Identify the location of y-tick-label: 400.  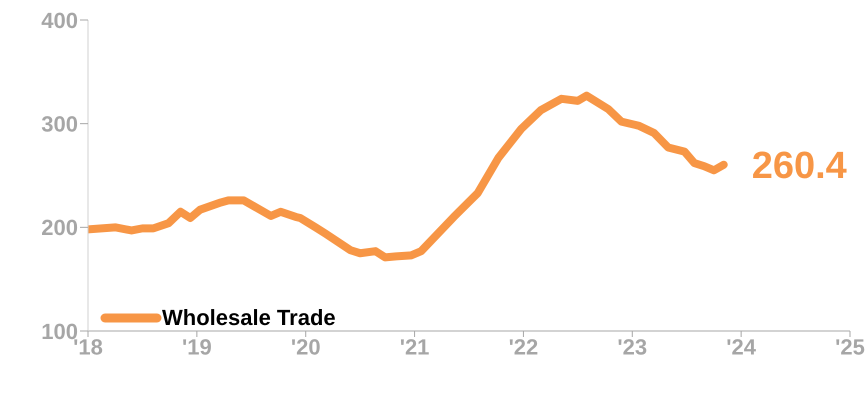
(59, 20).